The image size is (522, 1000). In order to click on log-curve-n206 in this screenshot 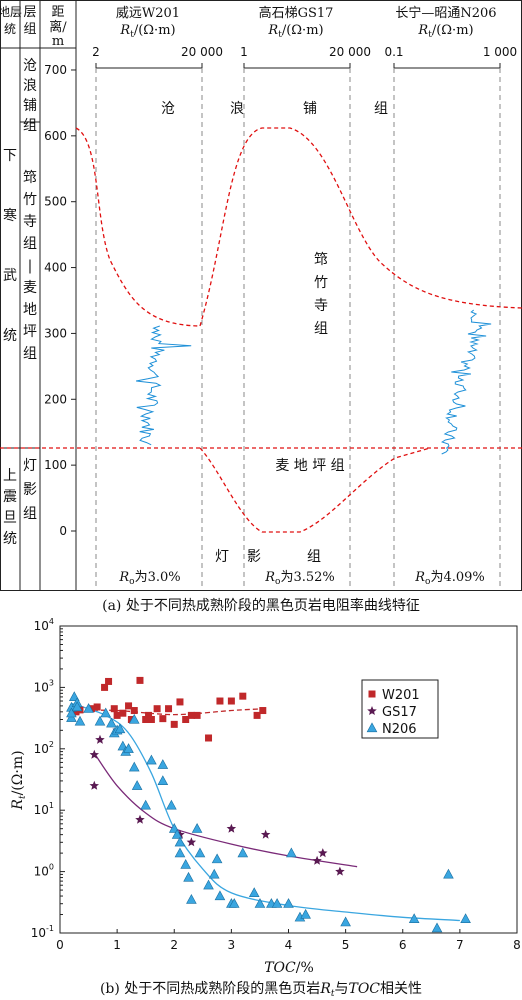, I will do `click(466, 382)`.